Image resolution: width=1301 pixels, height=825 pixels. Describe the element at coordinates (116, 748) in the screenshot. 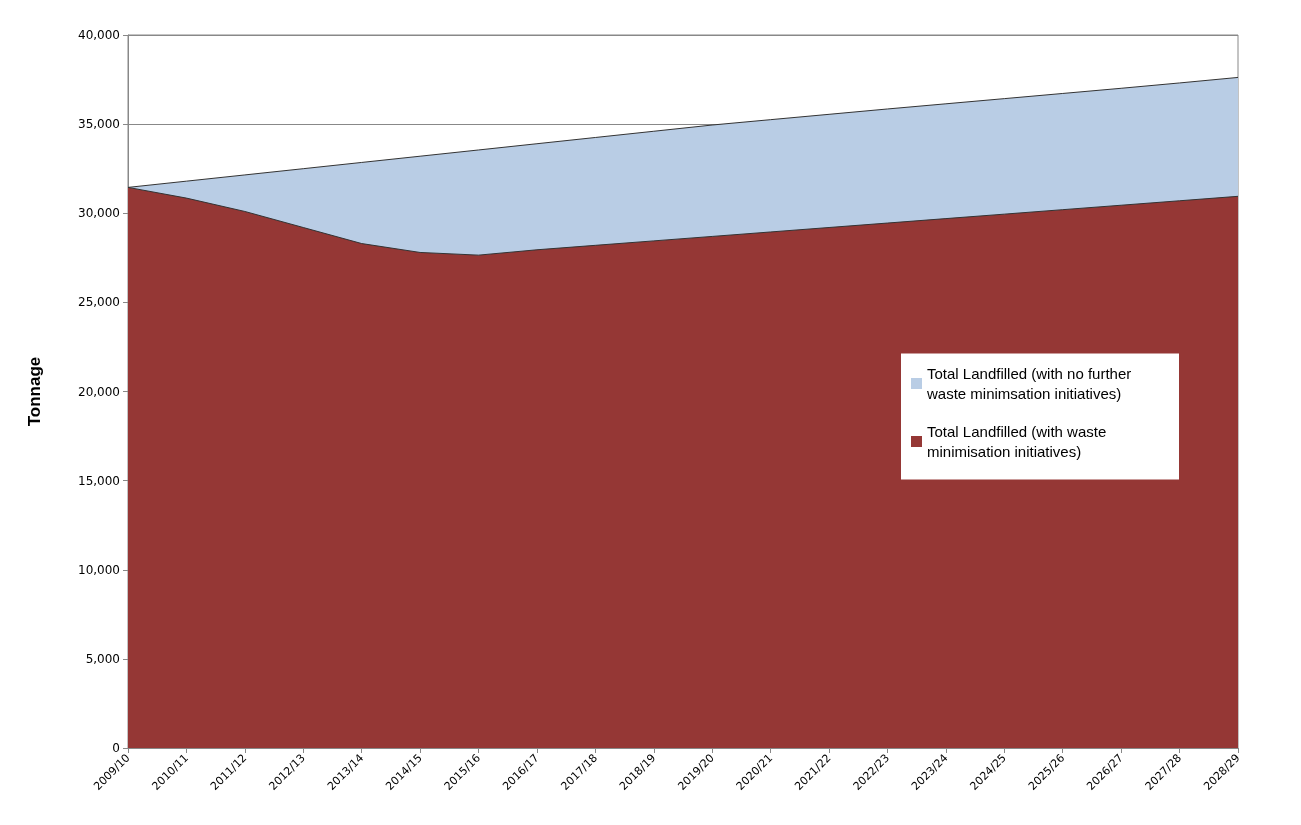

I see `y-tick-label: 0` at that location.